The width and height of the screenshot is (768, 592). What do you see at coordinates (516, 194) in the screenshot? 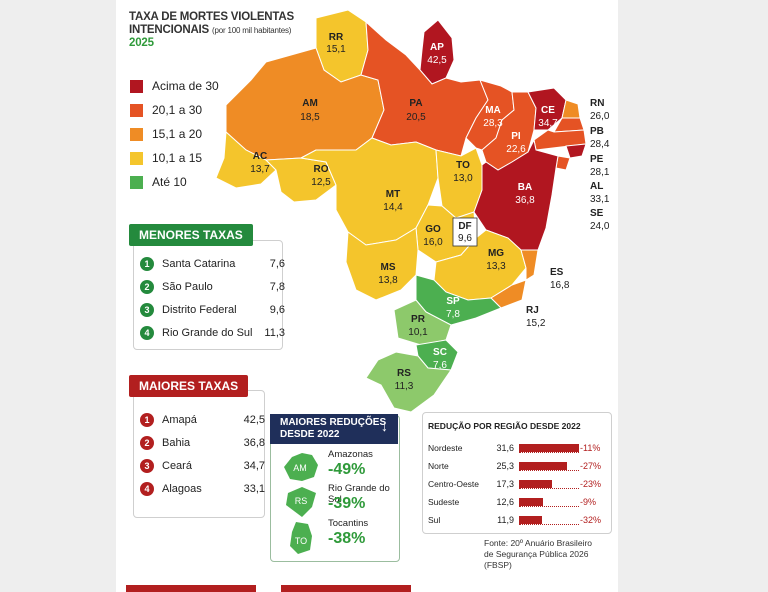
I see `state-ba` at bounding box center [516, 194].